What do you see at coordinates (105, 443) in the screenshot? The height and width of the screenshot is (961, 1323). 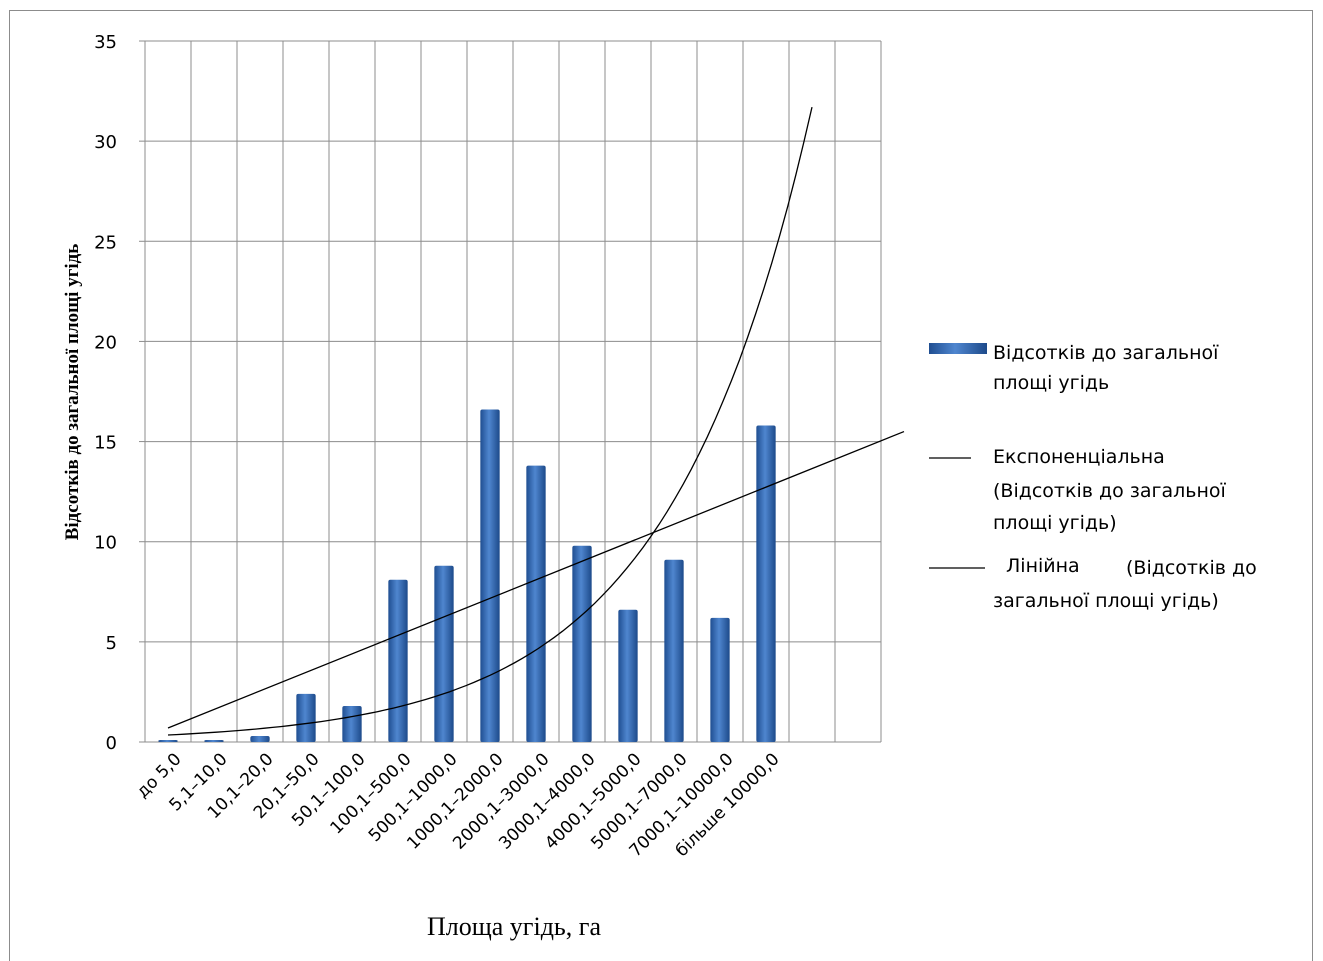 I see `y-tick-label: 15` at bounding box center [105, 443].